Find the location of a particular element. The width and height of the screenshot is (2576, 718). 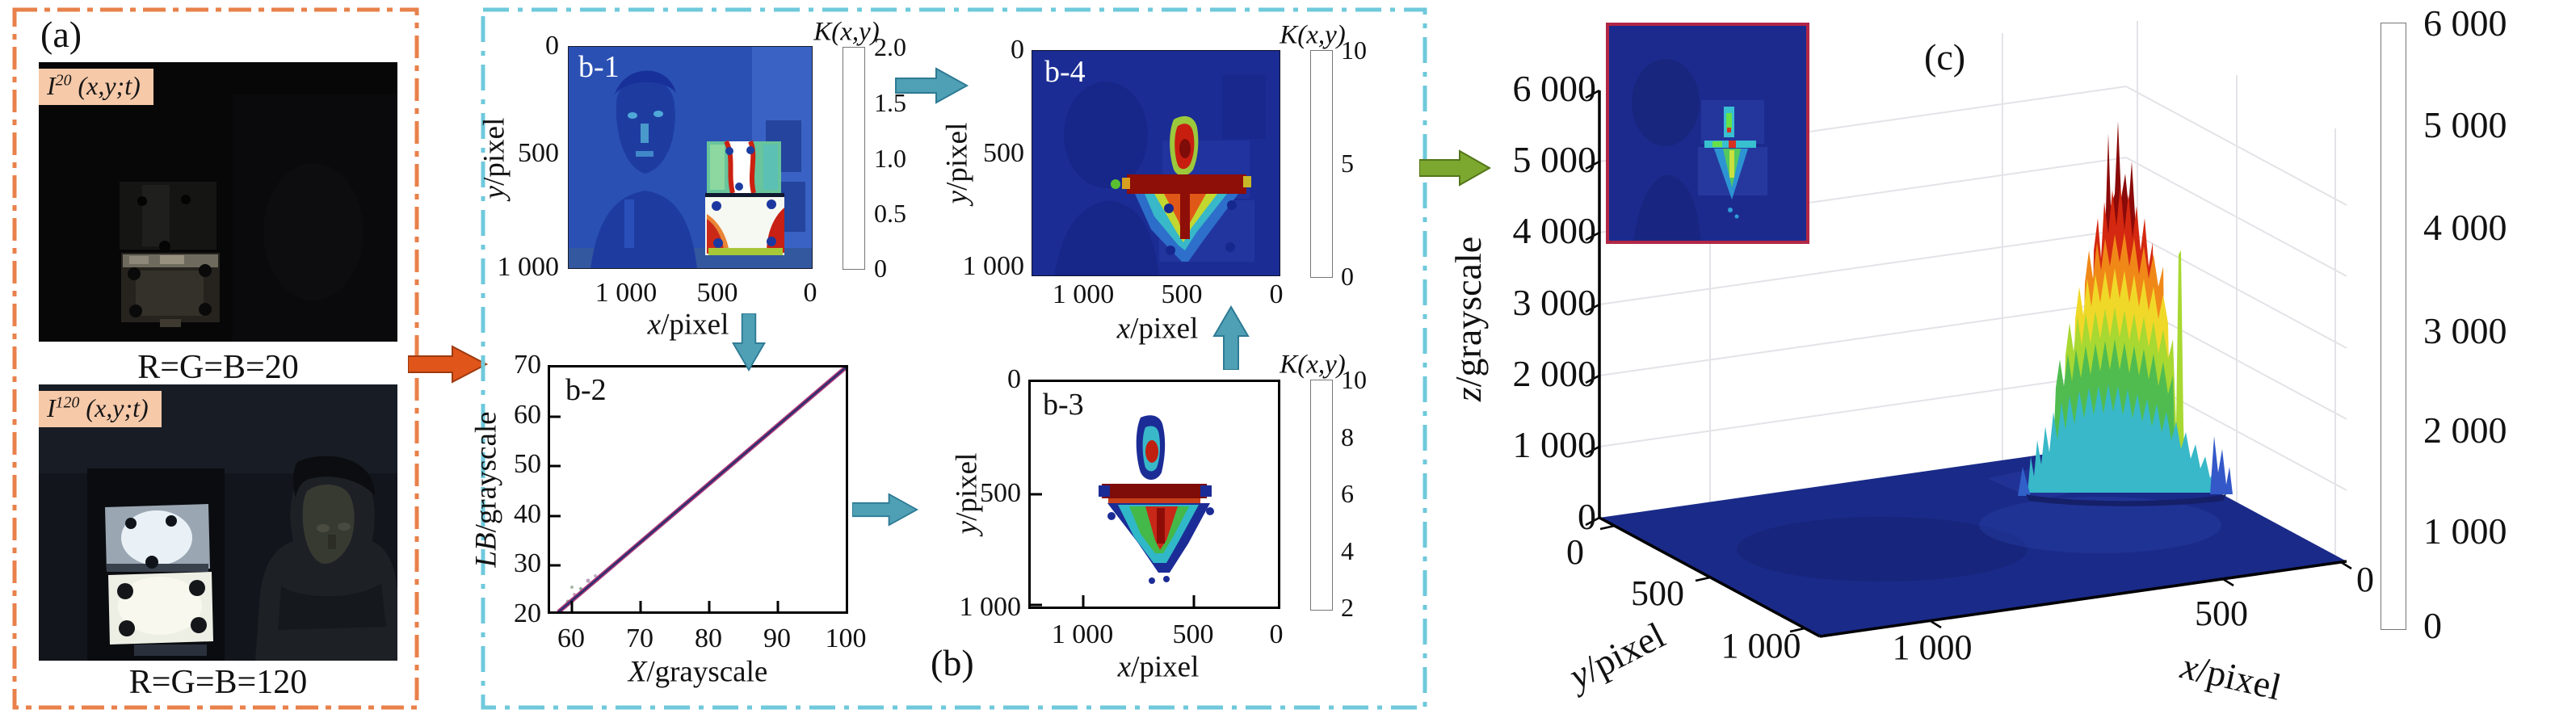

c-ztick: 1 000 is located at coordinates (1555, 444).